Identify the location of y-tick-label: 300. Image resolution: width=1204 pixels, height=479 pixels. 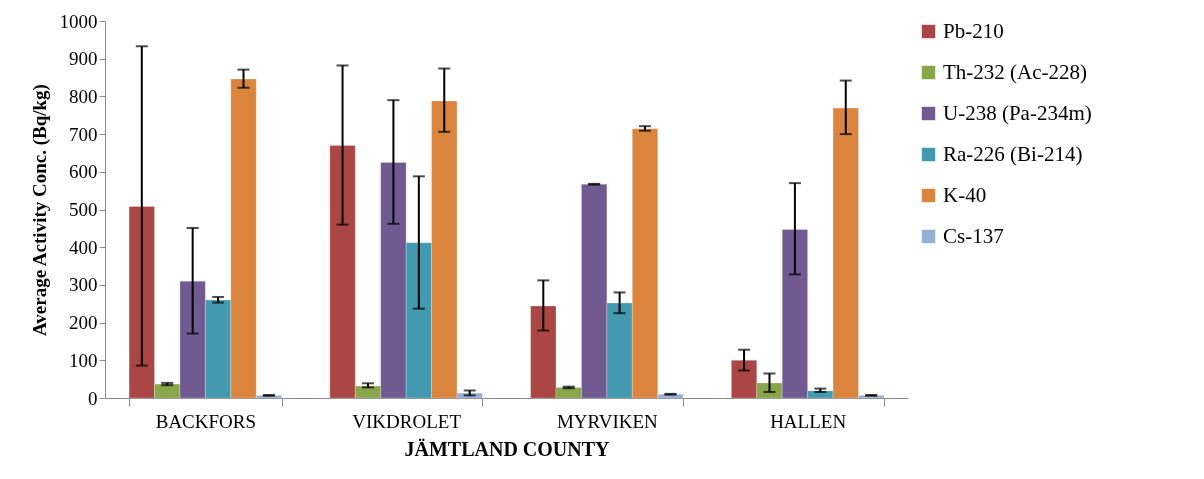
(83, 285).